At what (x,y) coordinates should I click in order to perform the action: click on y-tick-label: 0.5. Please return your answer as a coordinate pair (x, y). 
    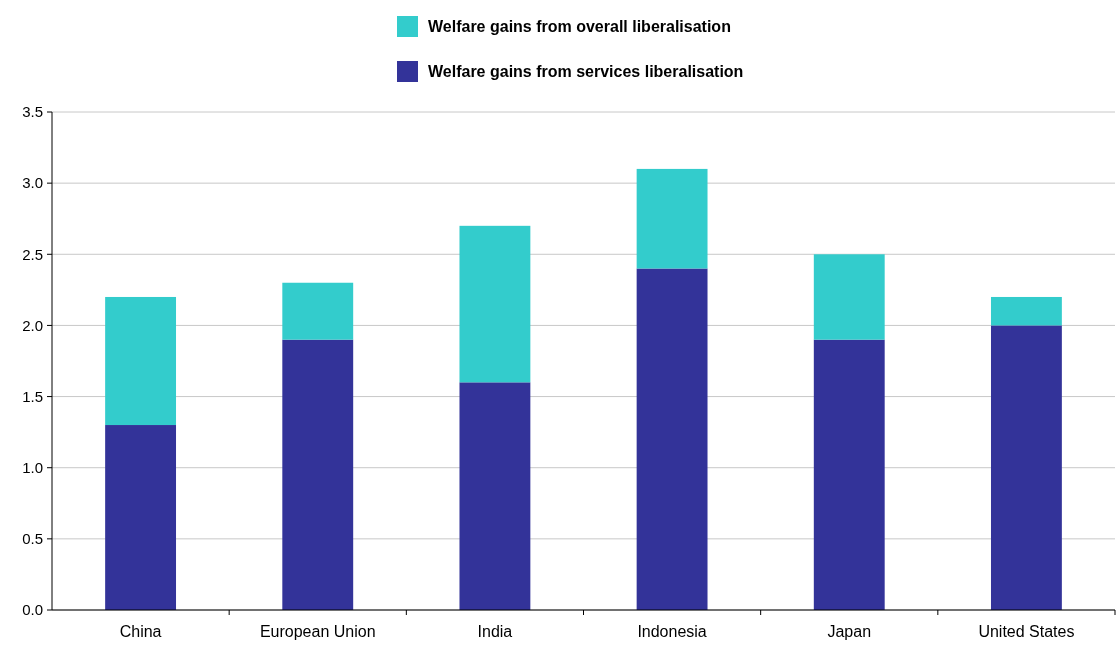
    Looking at the image, I should click on (32, 539).